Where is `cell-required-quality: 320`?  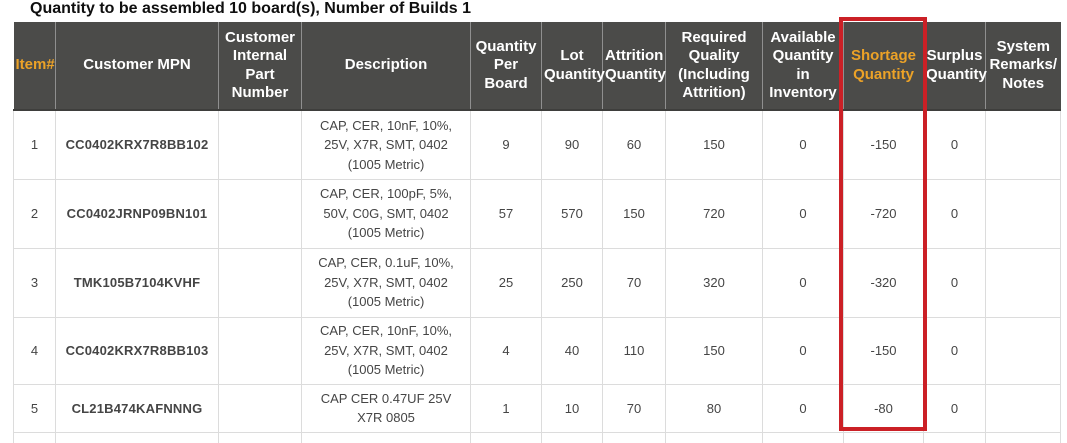
cell-required-quality: 320 is located at coordinates (714, 282).